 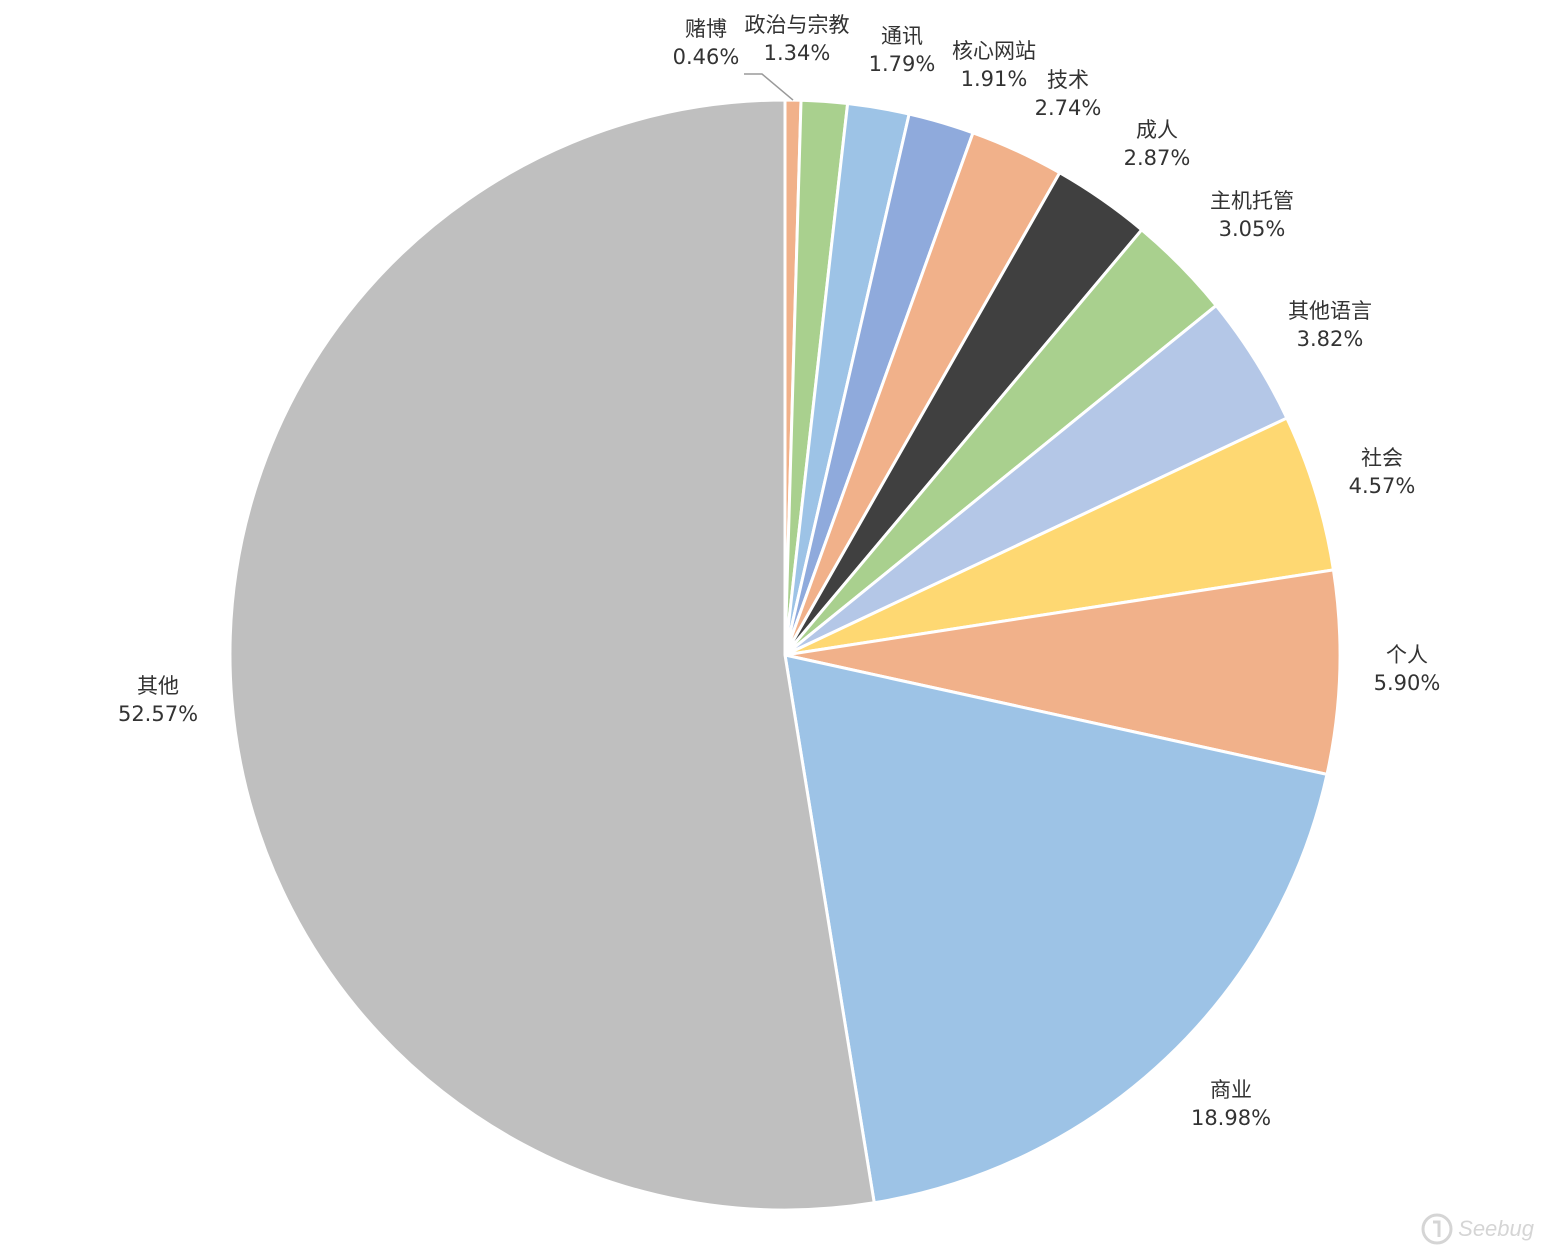 What do you see at coordinates (706, 57) in the screenshot?
I see `slice-label-value-0: 0.46%` at bounding box center [706, 57].